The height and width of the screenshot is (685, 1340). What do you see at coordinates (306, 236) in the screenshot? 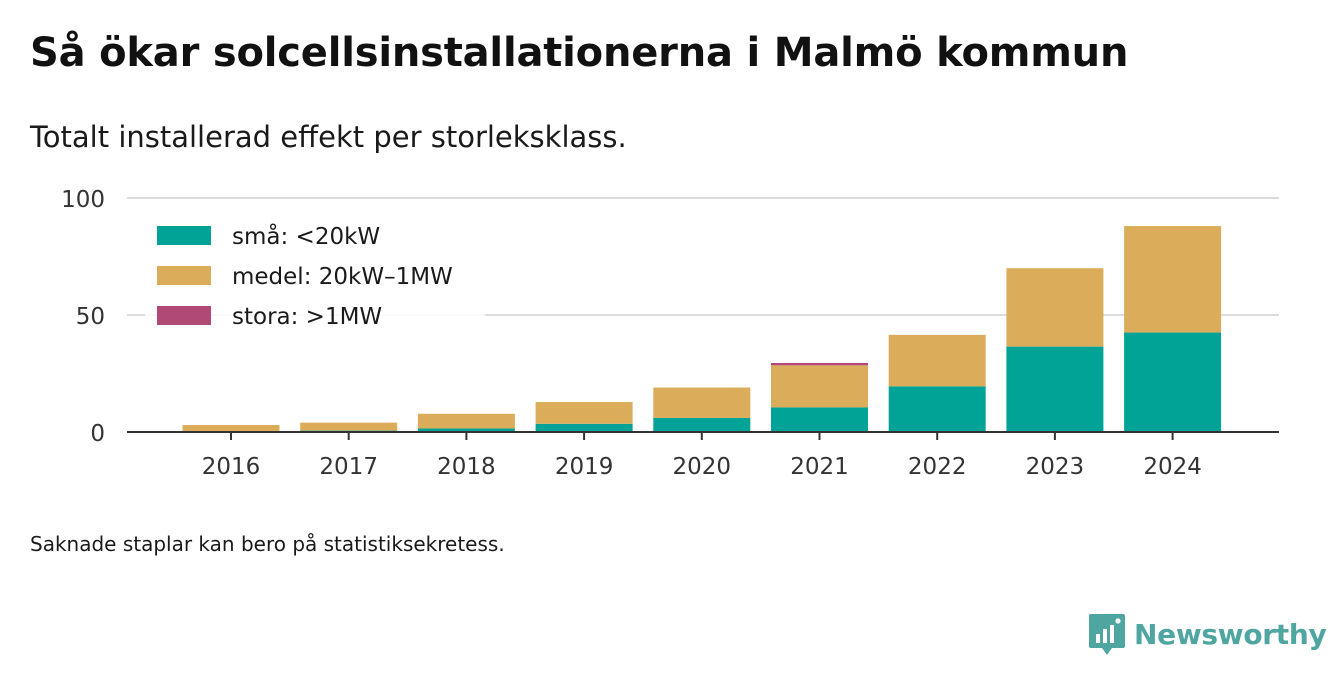
I see `legend-label: små: <20kW` at bounding box center [306, 236].